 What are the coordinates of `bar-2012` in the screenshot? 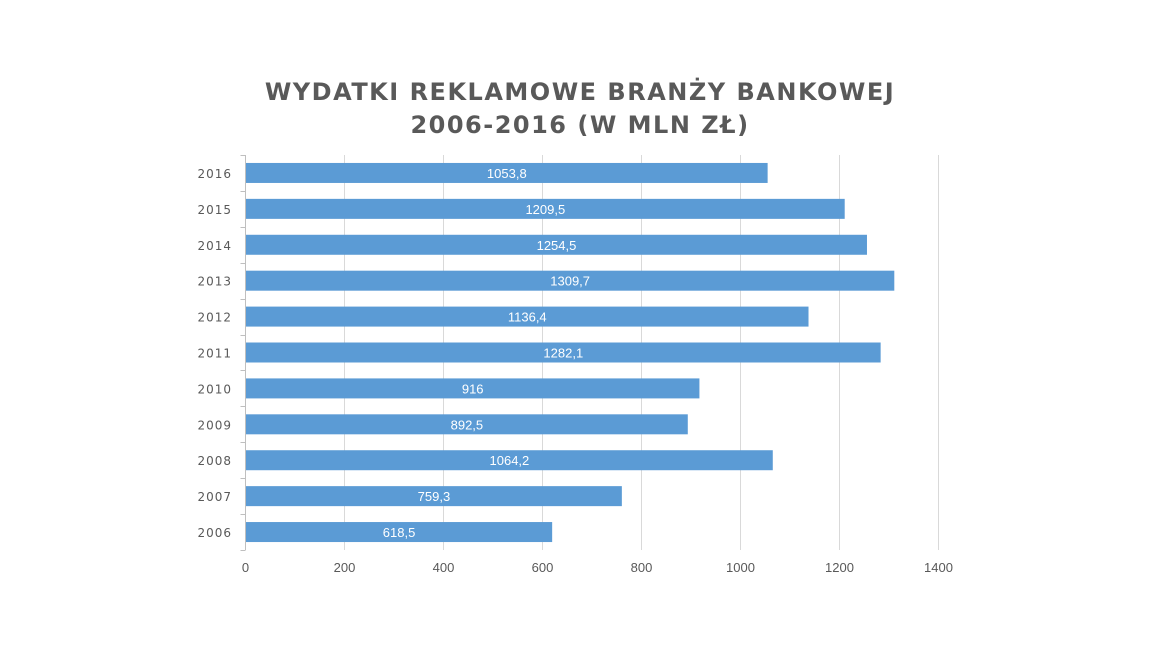 It's located at (527, 316).